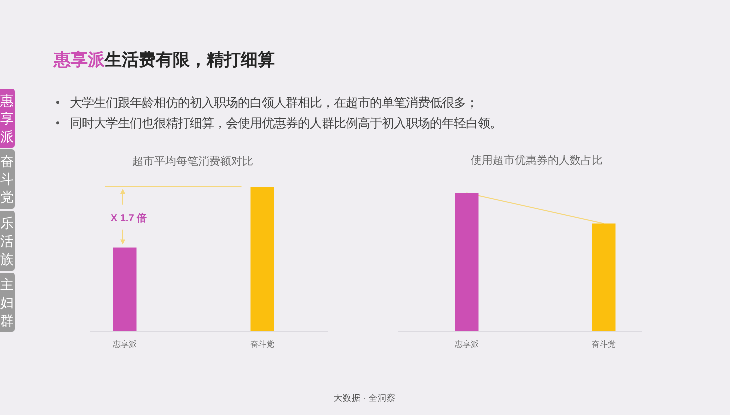  What do you see at coordinates (193, 161) in the screenshot?
I see `chart-title: 超市平均每笔消费额对比` at bounding box center [193, 161].